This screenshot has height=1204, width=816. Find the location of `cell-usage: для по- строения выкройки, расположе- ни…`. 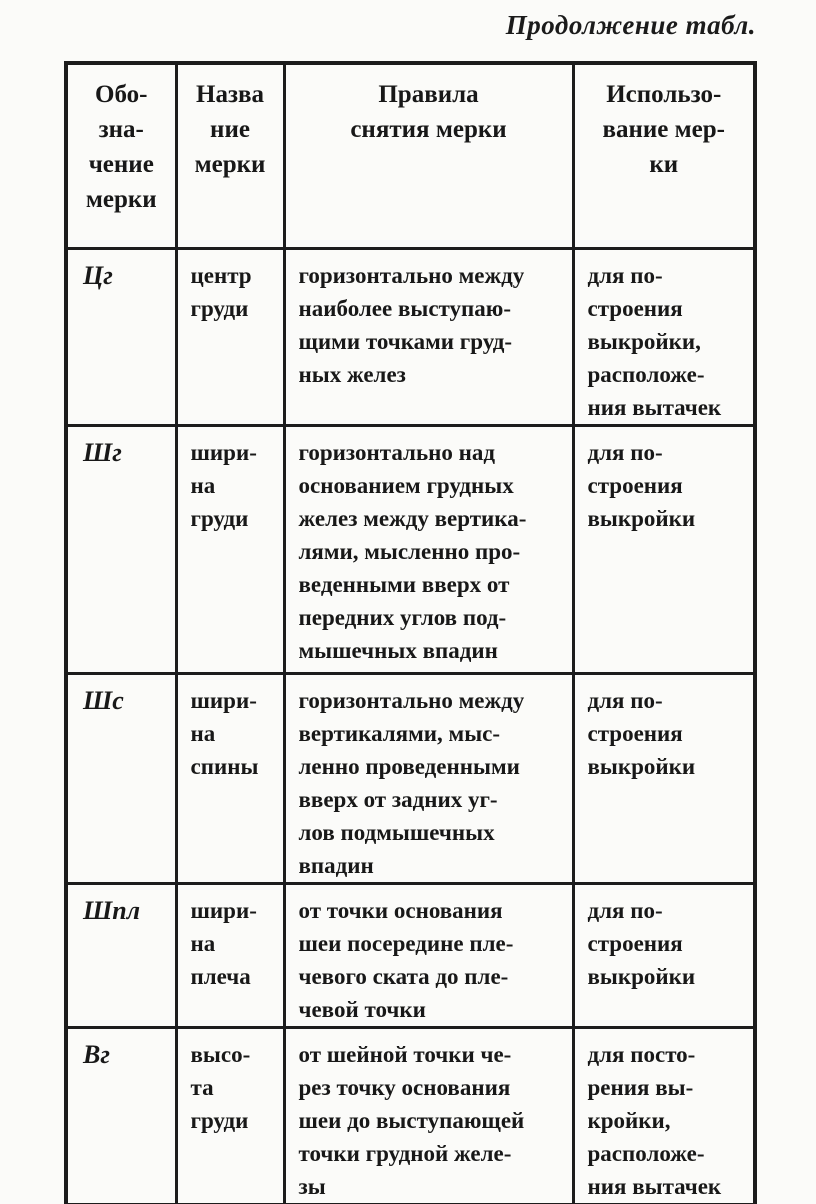

cell-usage: для по- строения выкройки, расположе- ни… is located at coordinates (664, 336).